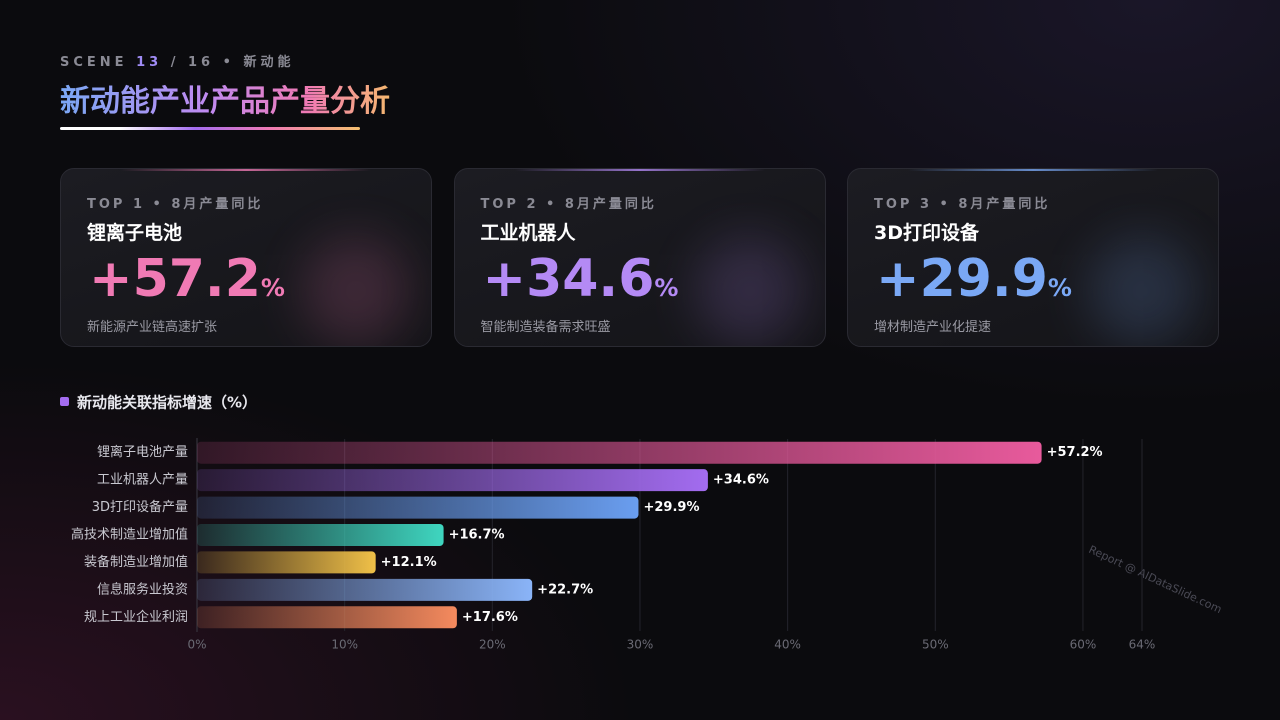 The image size is (1280, 720). I want to click on card-tag: TOP 2 • 8月产量同比, so click(568, 204).